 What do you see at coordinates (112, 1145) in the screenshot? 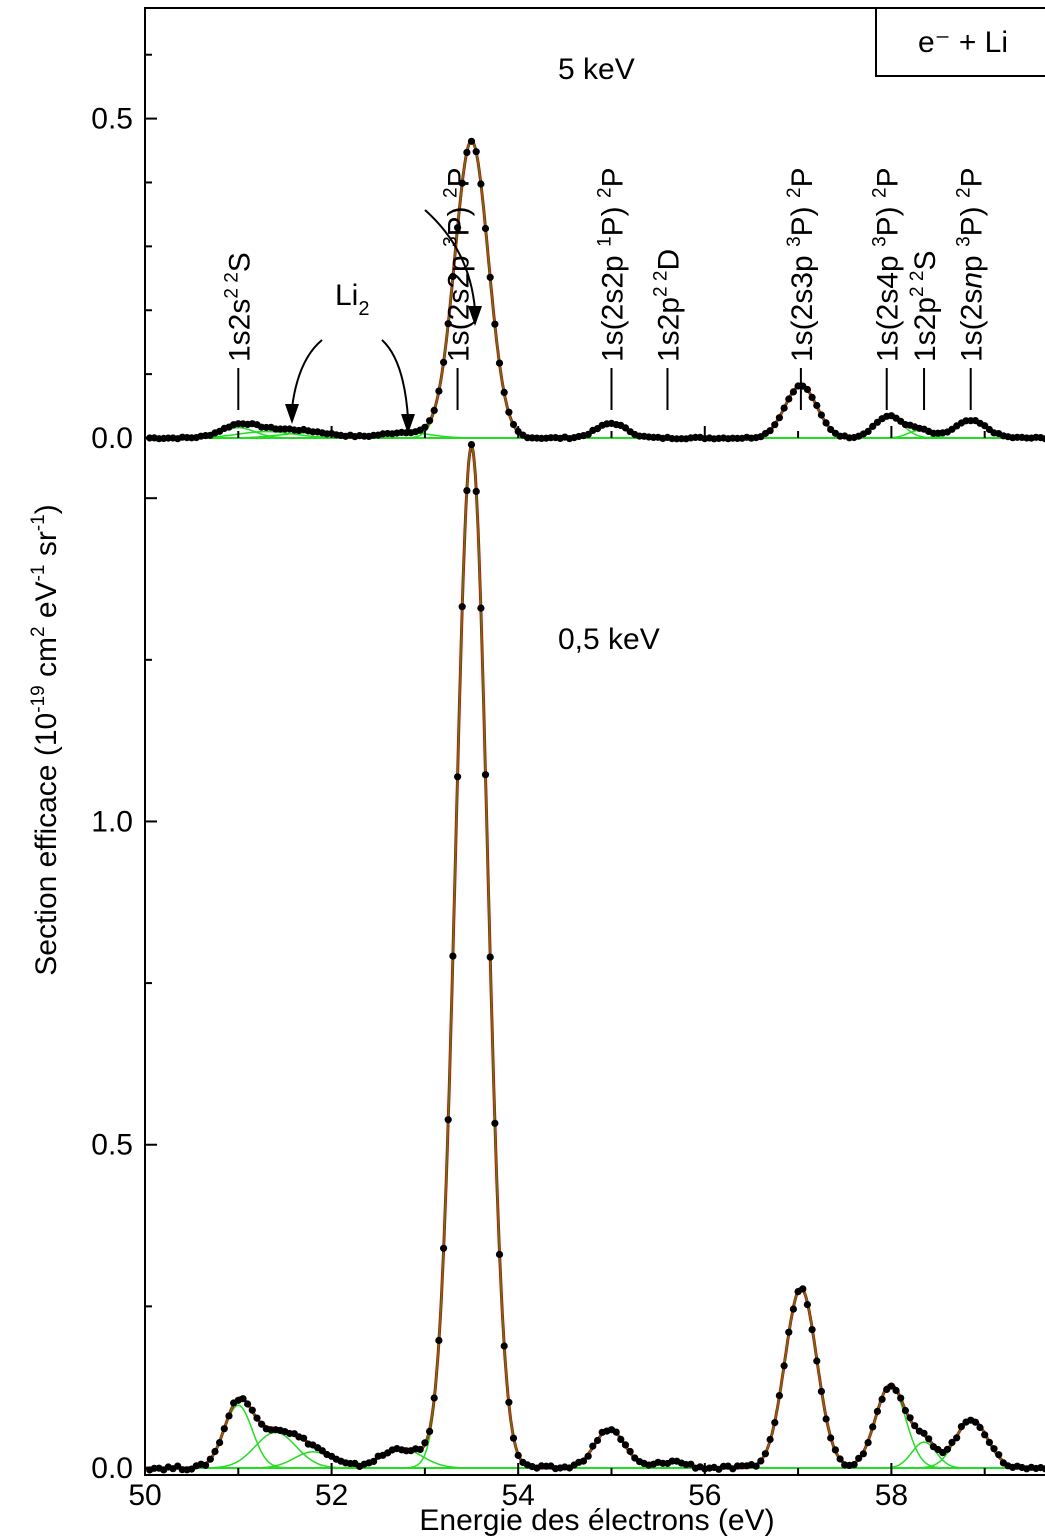
I see `y-tick-label: 0.5` at bounding box center [112, 1145].